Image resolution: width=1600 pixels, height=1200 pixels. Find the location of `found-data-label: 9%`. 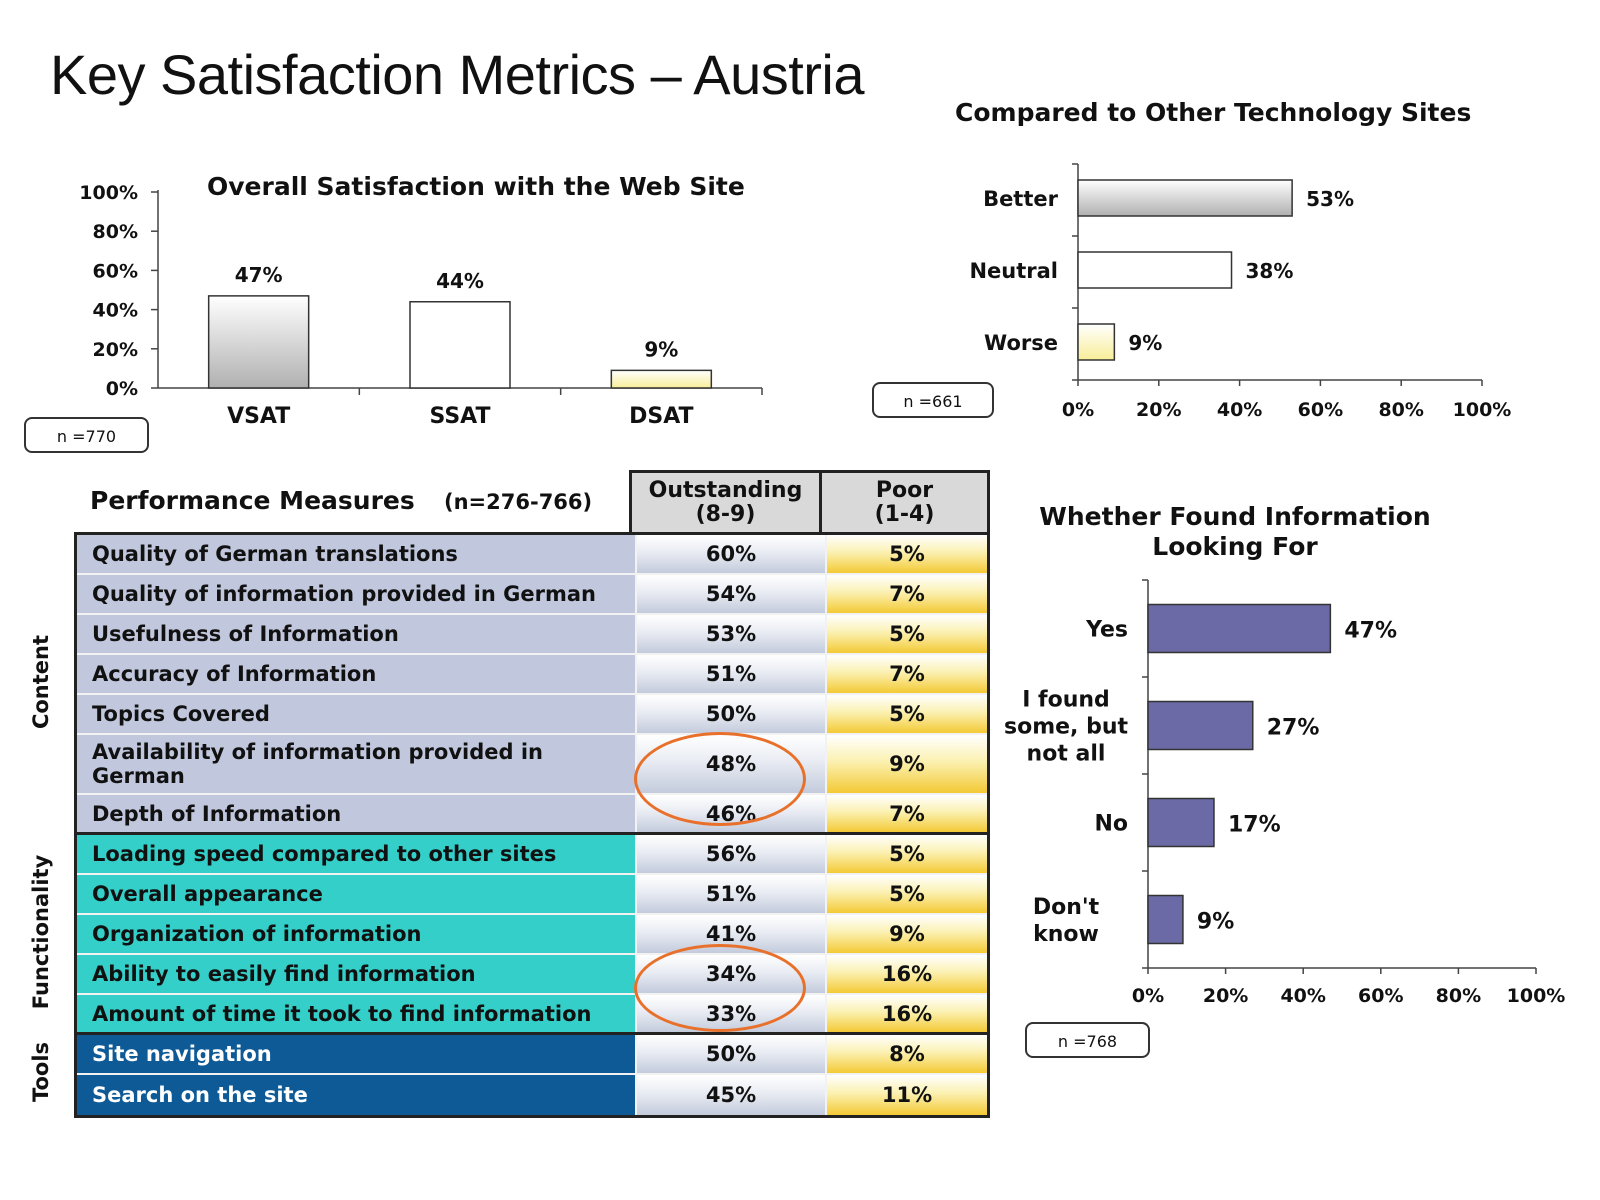

found-data-label: 9% is located at coordinates (1215, 922).